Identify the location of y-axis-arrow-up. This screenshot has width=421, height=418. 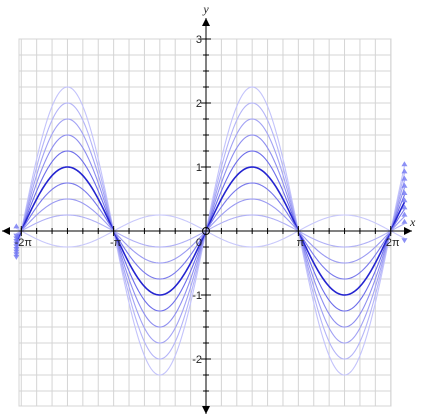
(206, 22).